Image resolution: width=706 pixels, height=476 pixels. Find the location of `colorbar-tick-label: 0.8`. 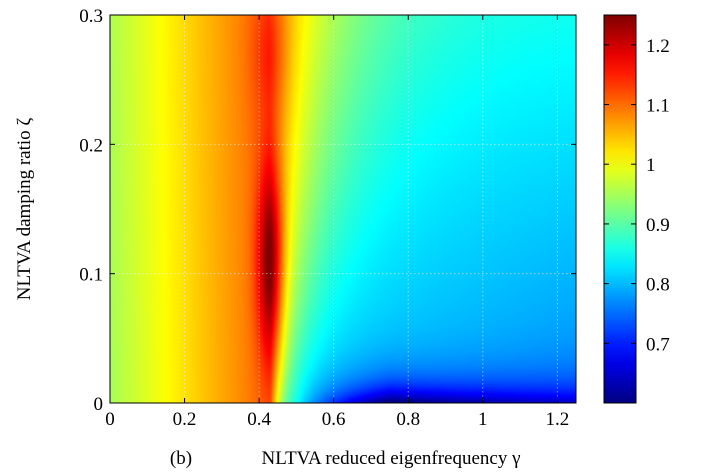

colorbar-tick-label: 0.8 is located at coordinates (658, 285).